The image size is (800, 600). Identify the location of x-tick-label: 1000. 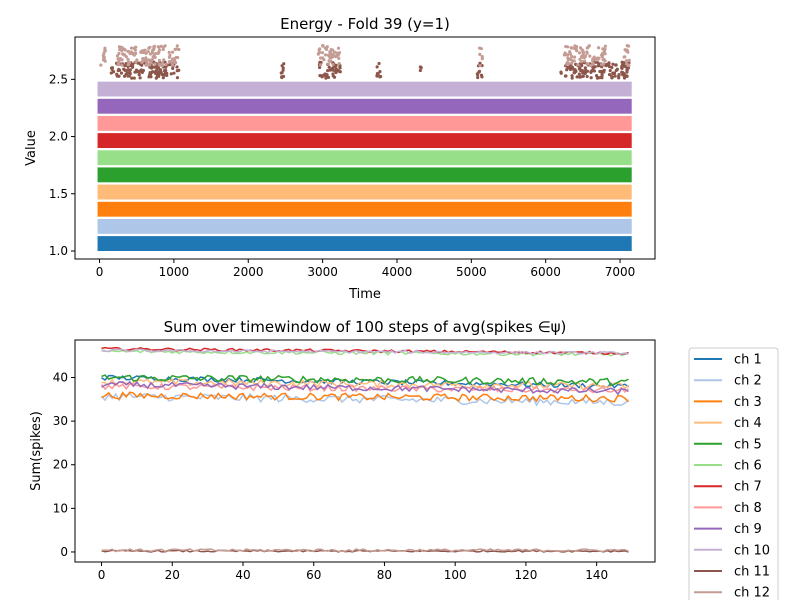
(174, 272).